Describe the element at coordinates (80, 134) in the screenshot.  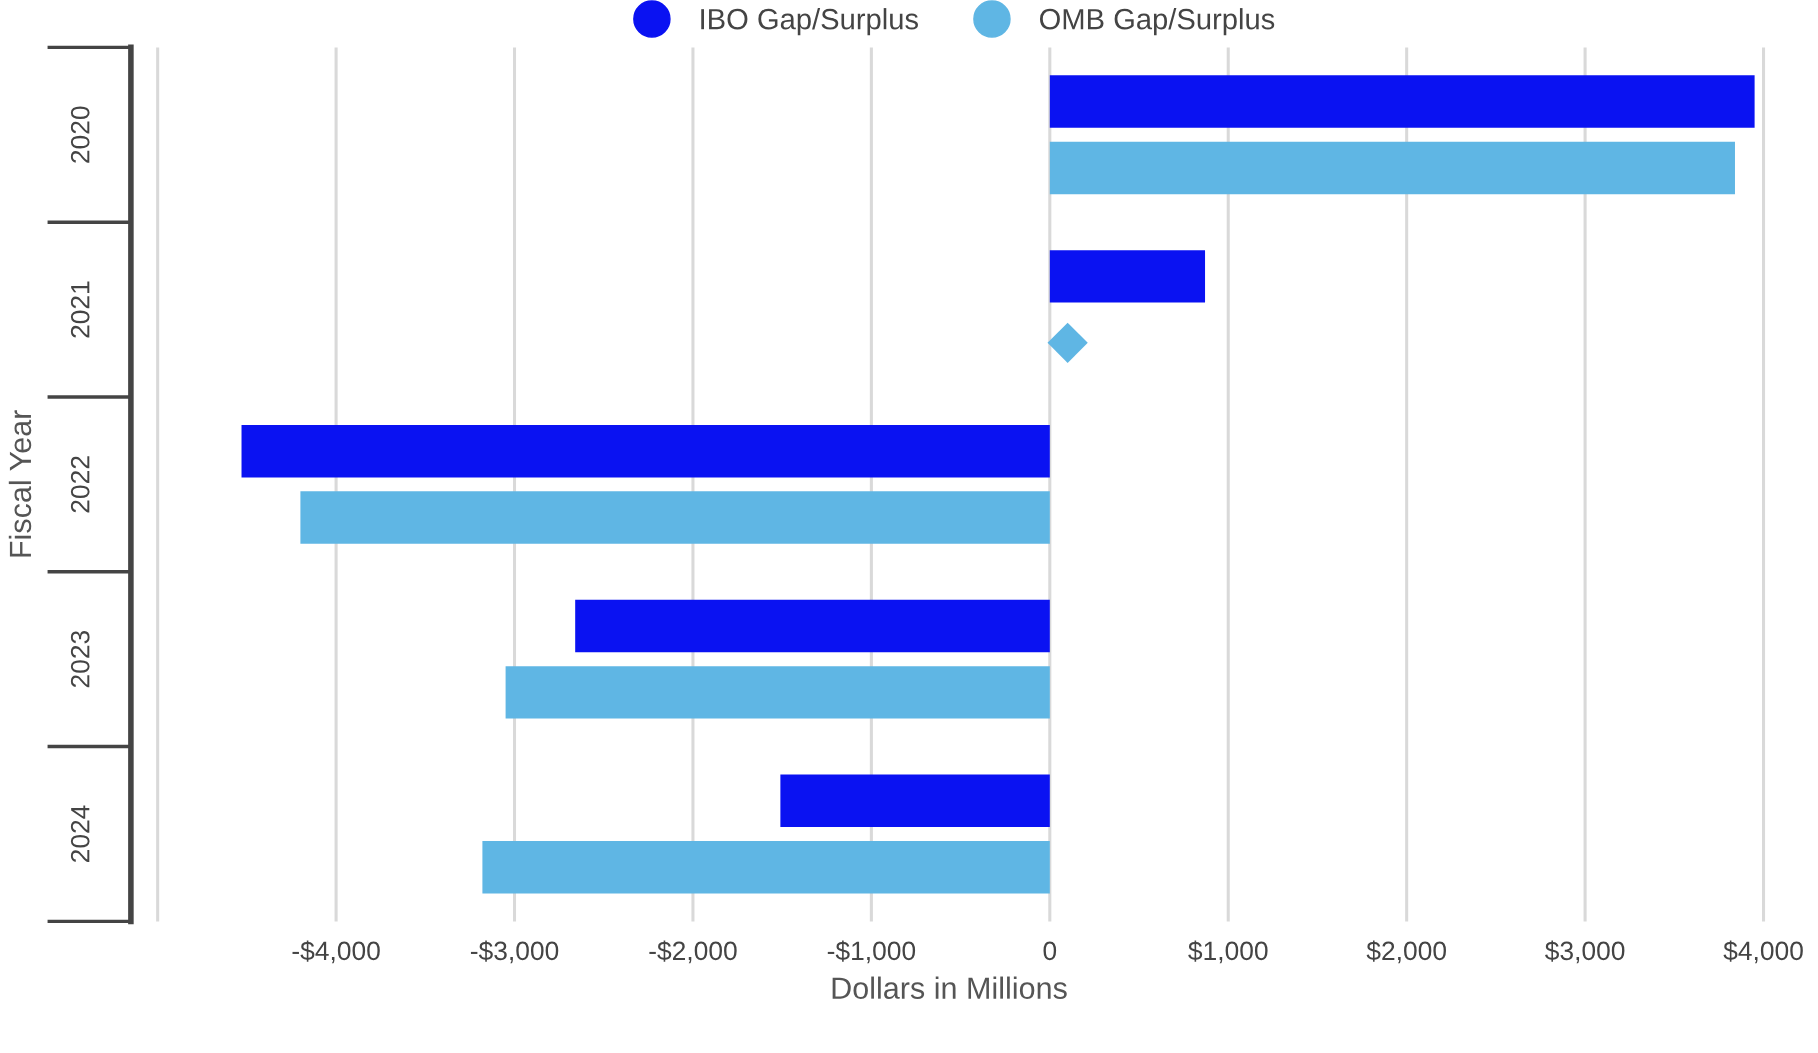
I see `y-tick-label: 2020` at that location.